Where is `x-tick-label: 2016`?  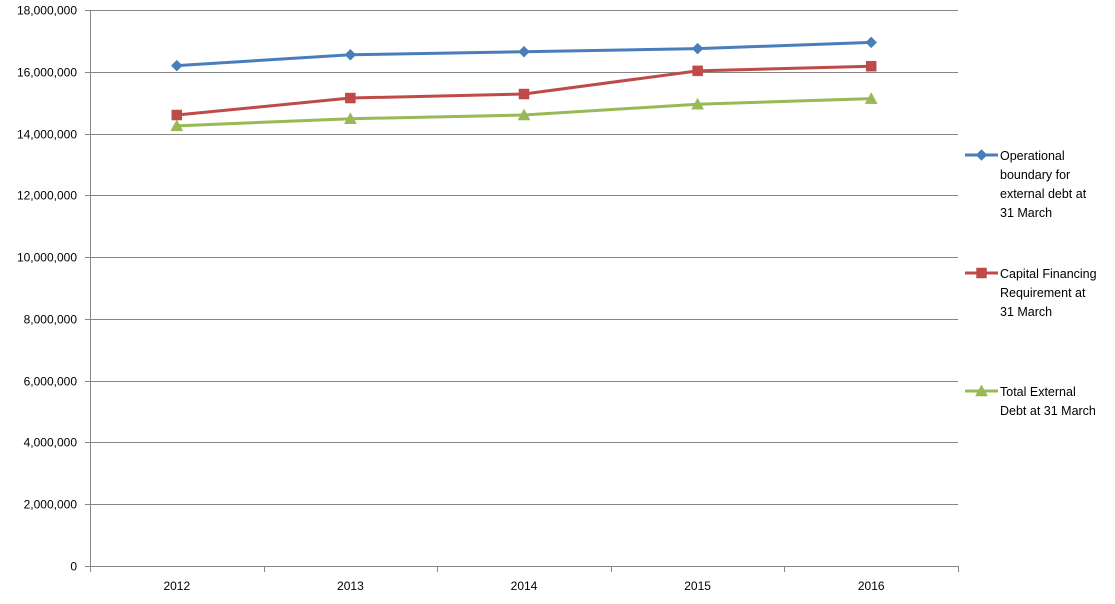
x-tick-label: 2016 is located at coordinates (871, 586).